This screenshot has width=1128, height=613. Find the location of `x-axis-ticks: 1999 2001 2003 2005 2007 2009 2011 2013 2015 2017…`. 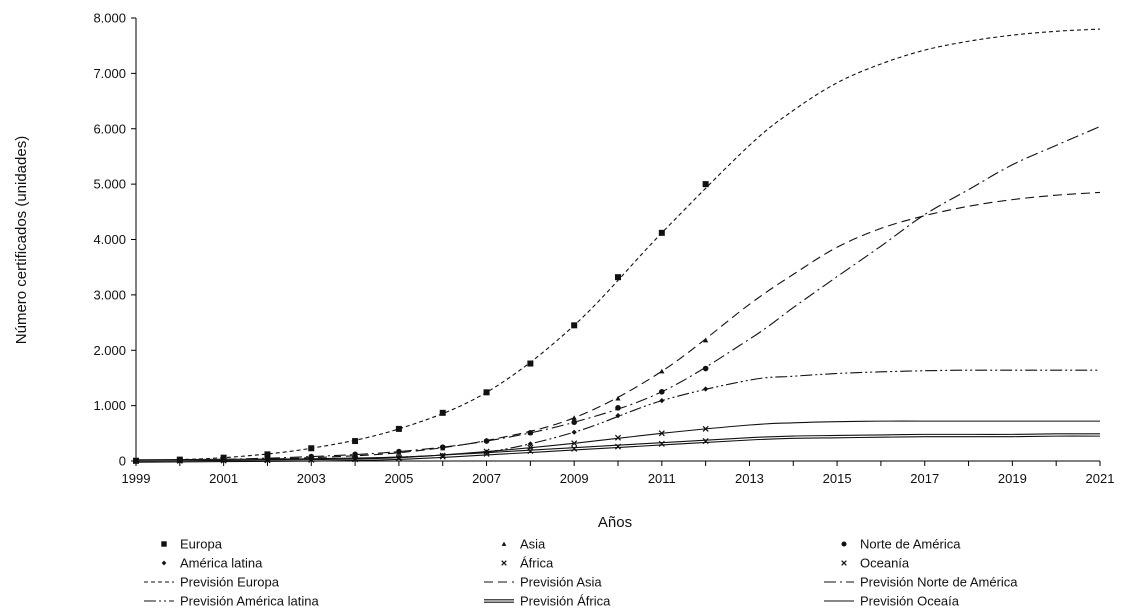

x-axis-ticks: 1999 2001 2003 2005 2007 2009 2011 2013 2015 2017… is located at coordinates (618, 473).